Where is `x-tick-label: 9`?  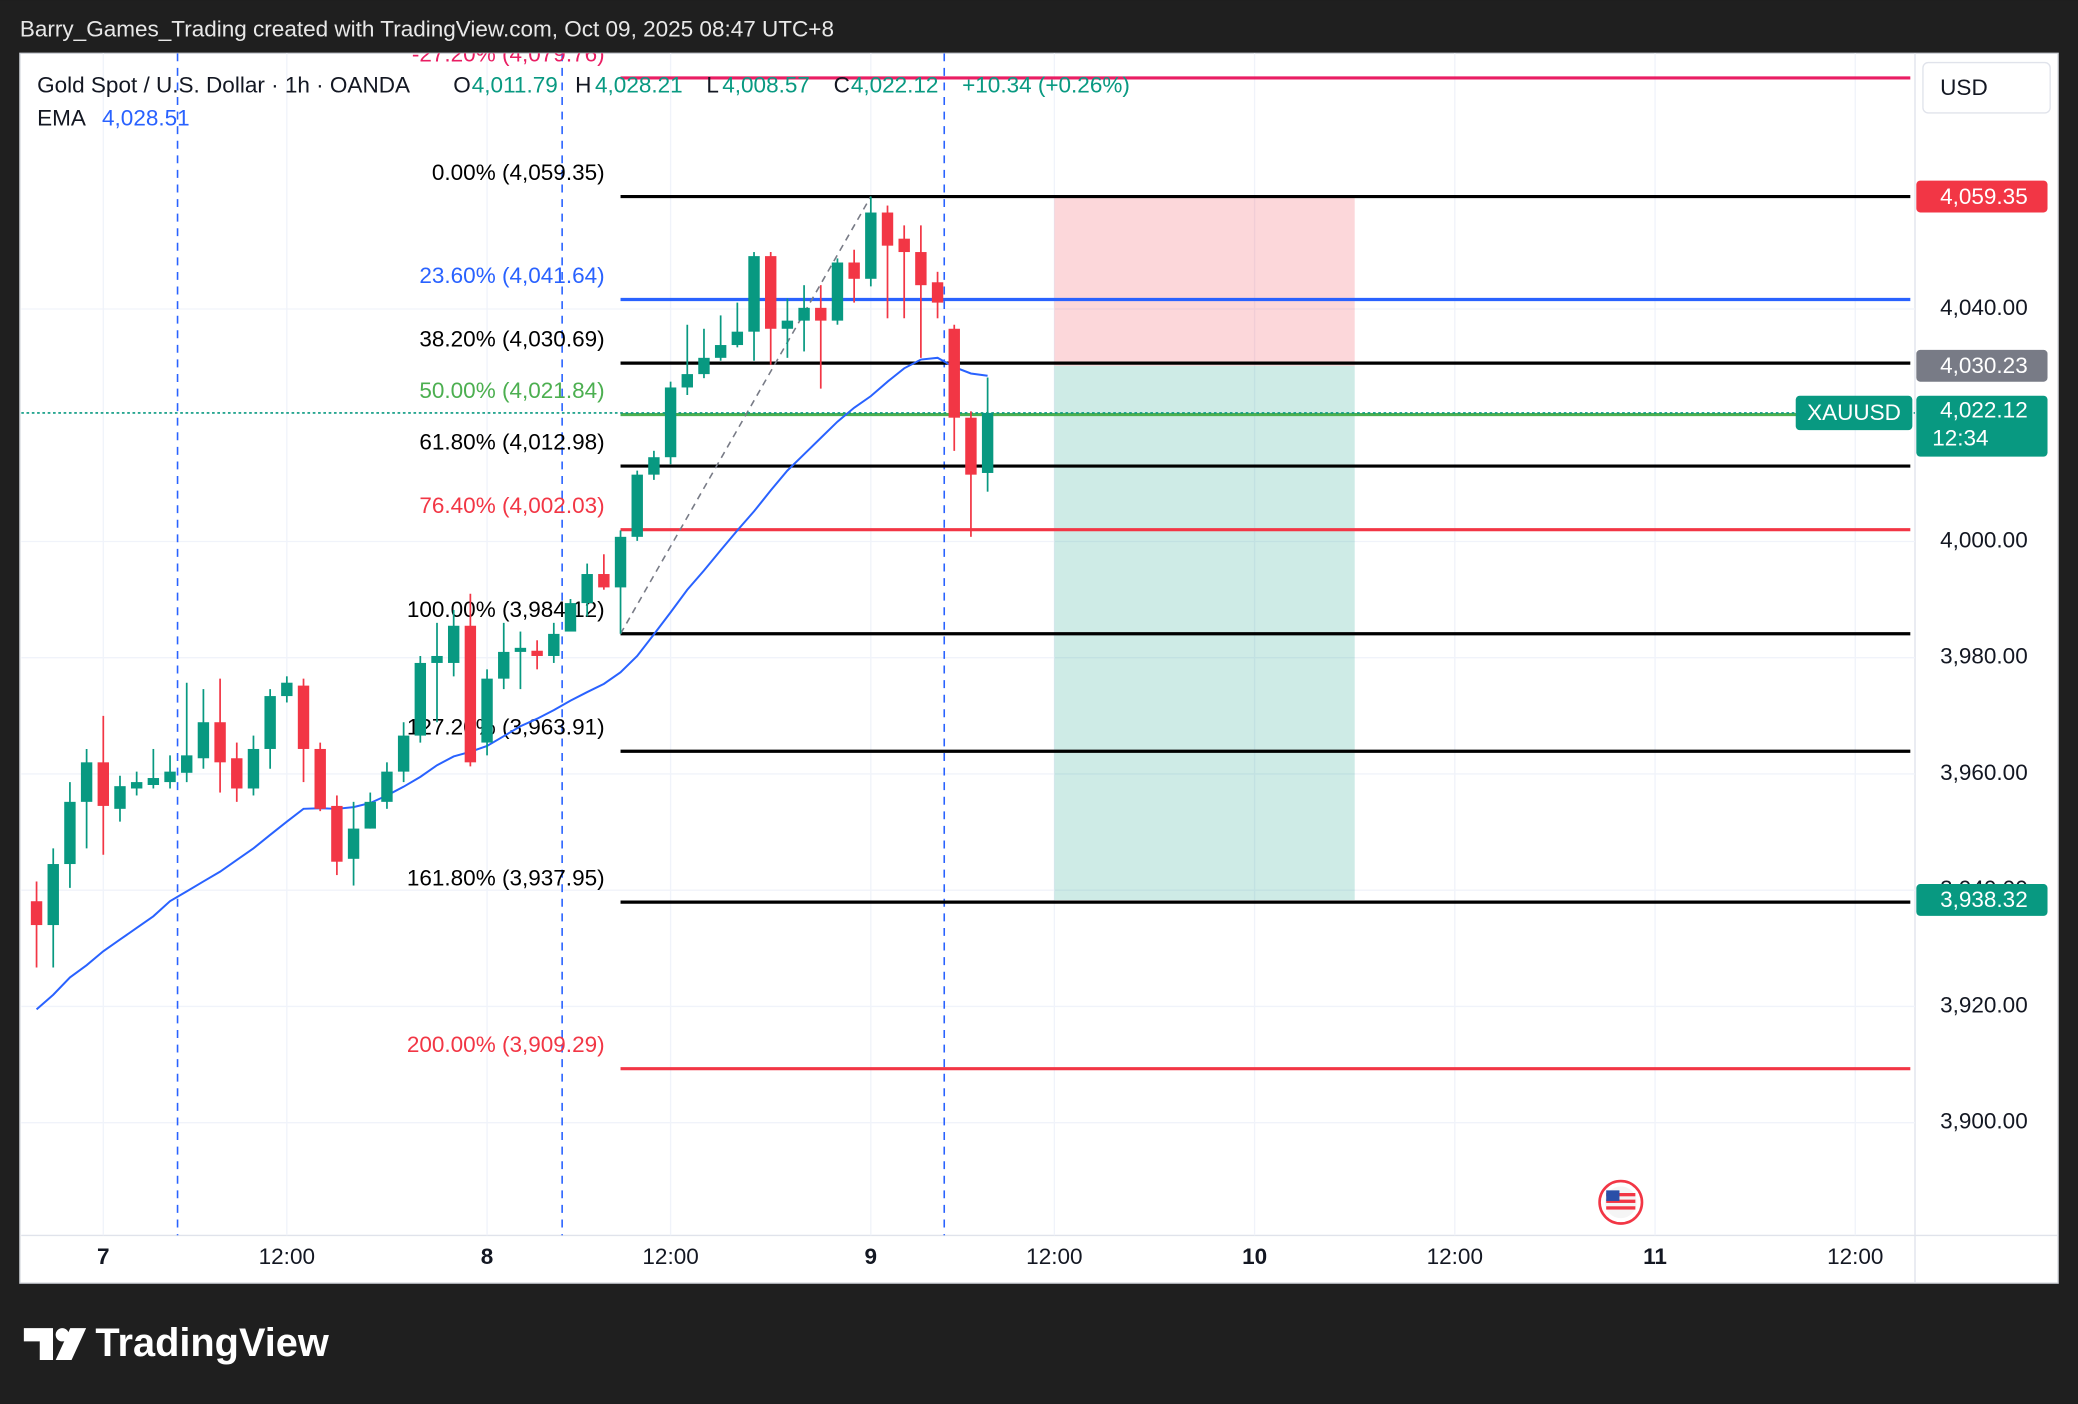 x-tick-label: 9 is located at coordinates (871, 1256).